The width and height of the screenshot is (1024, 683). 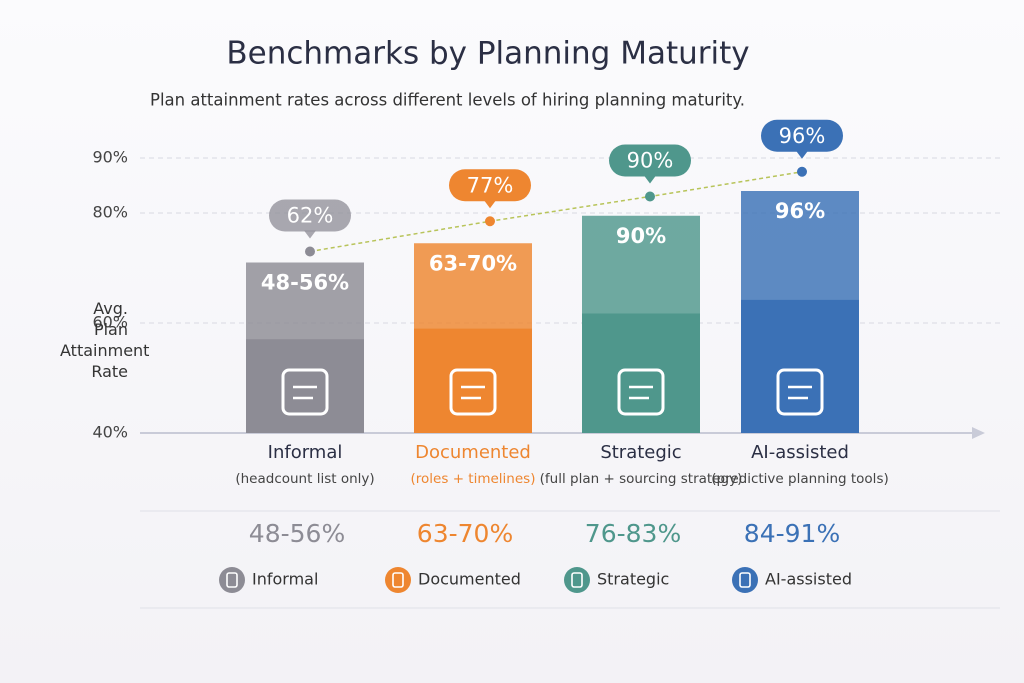 I want to click on legend-label: AI-assisted, so click(x=808, y=579).